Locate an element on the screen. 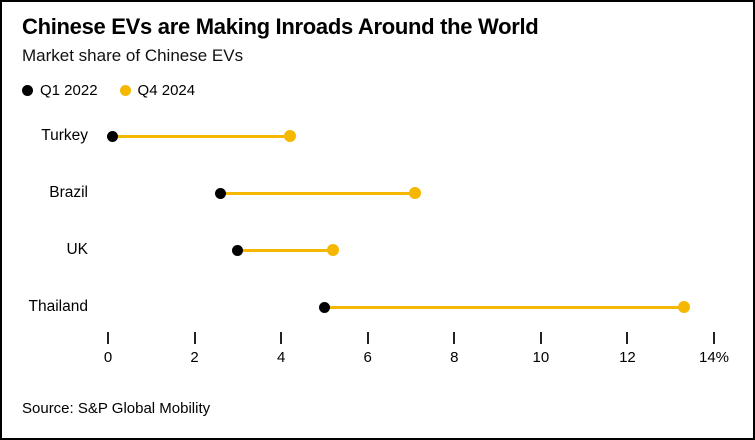  legend-item-q4-2024: Q4 2024 is located at coordinates (157, 90).